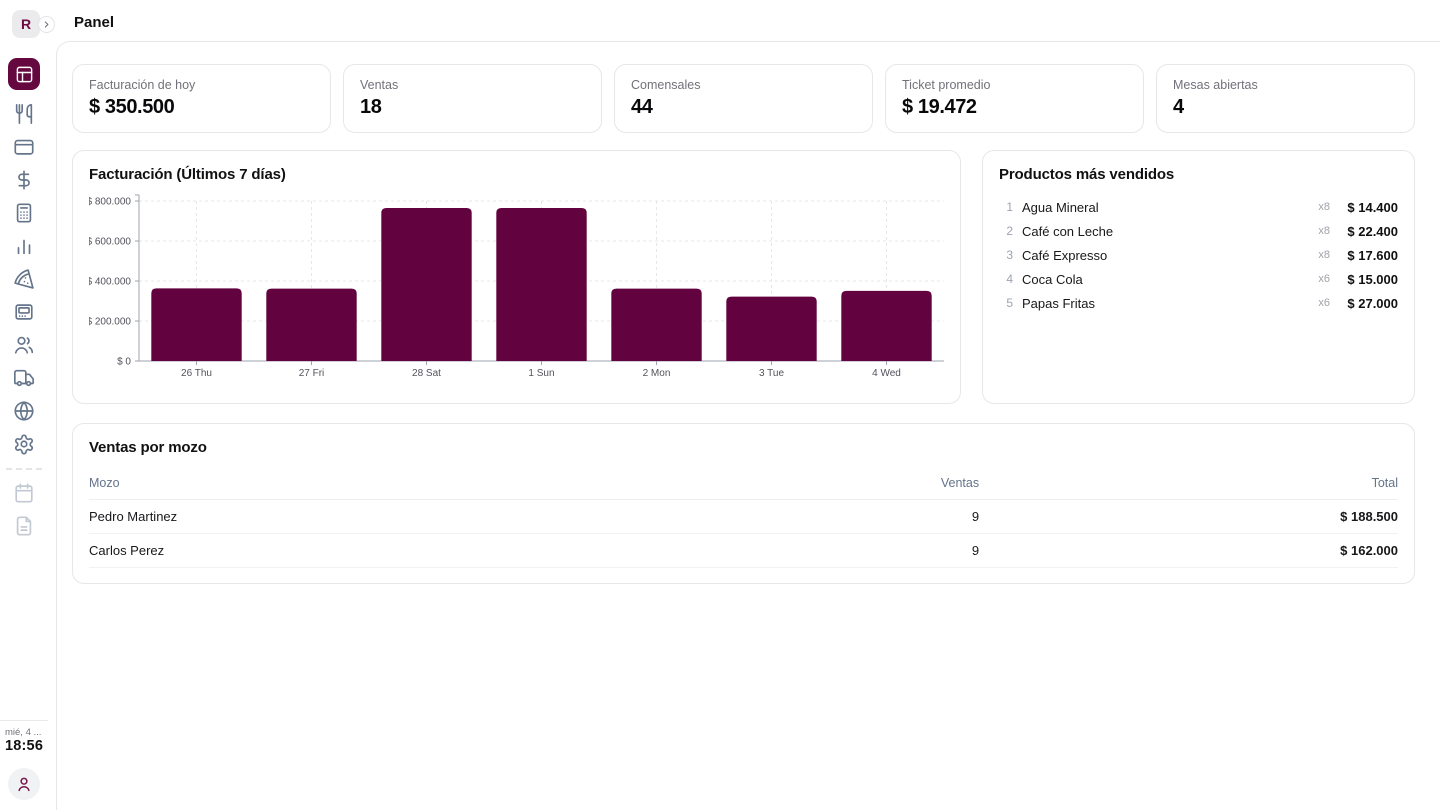 The width and height of the screenshot is (1440, 810). Describe the element at coordinates (196, 373) in the screenshot. I see `x-tick-label: 26 Thu` at that location.